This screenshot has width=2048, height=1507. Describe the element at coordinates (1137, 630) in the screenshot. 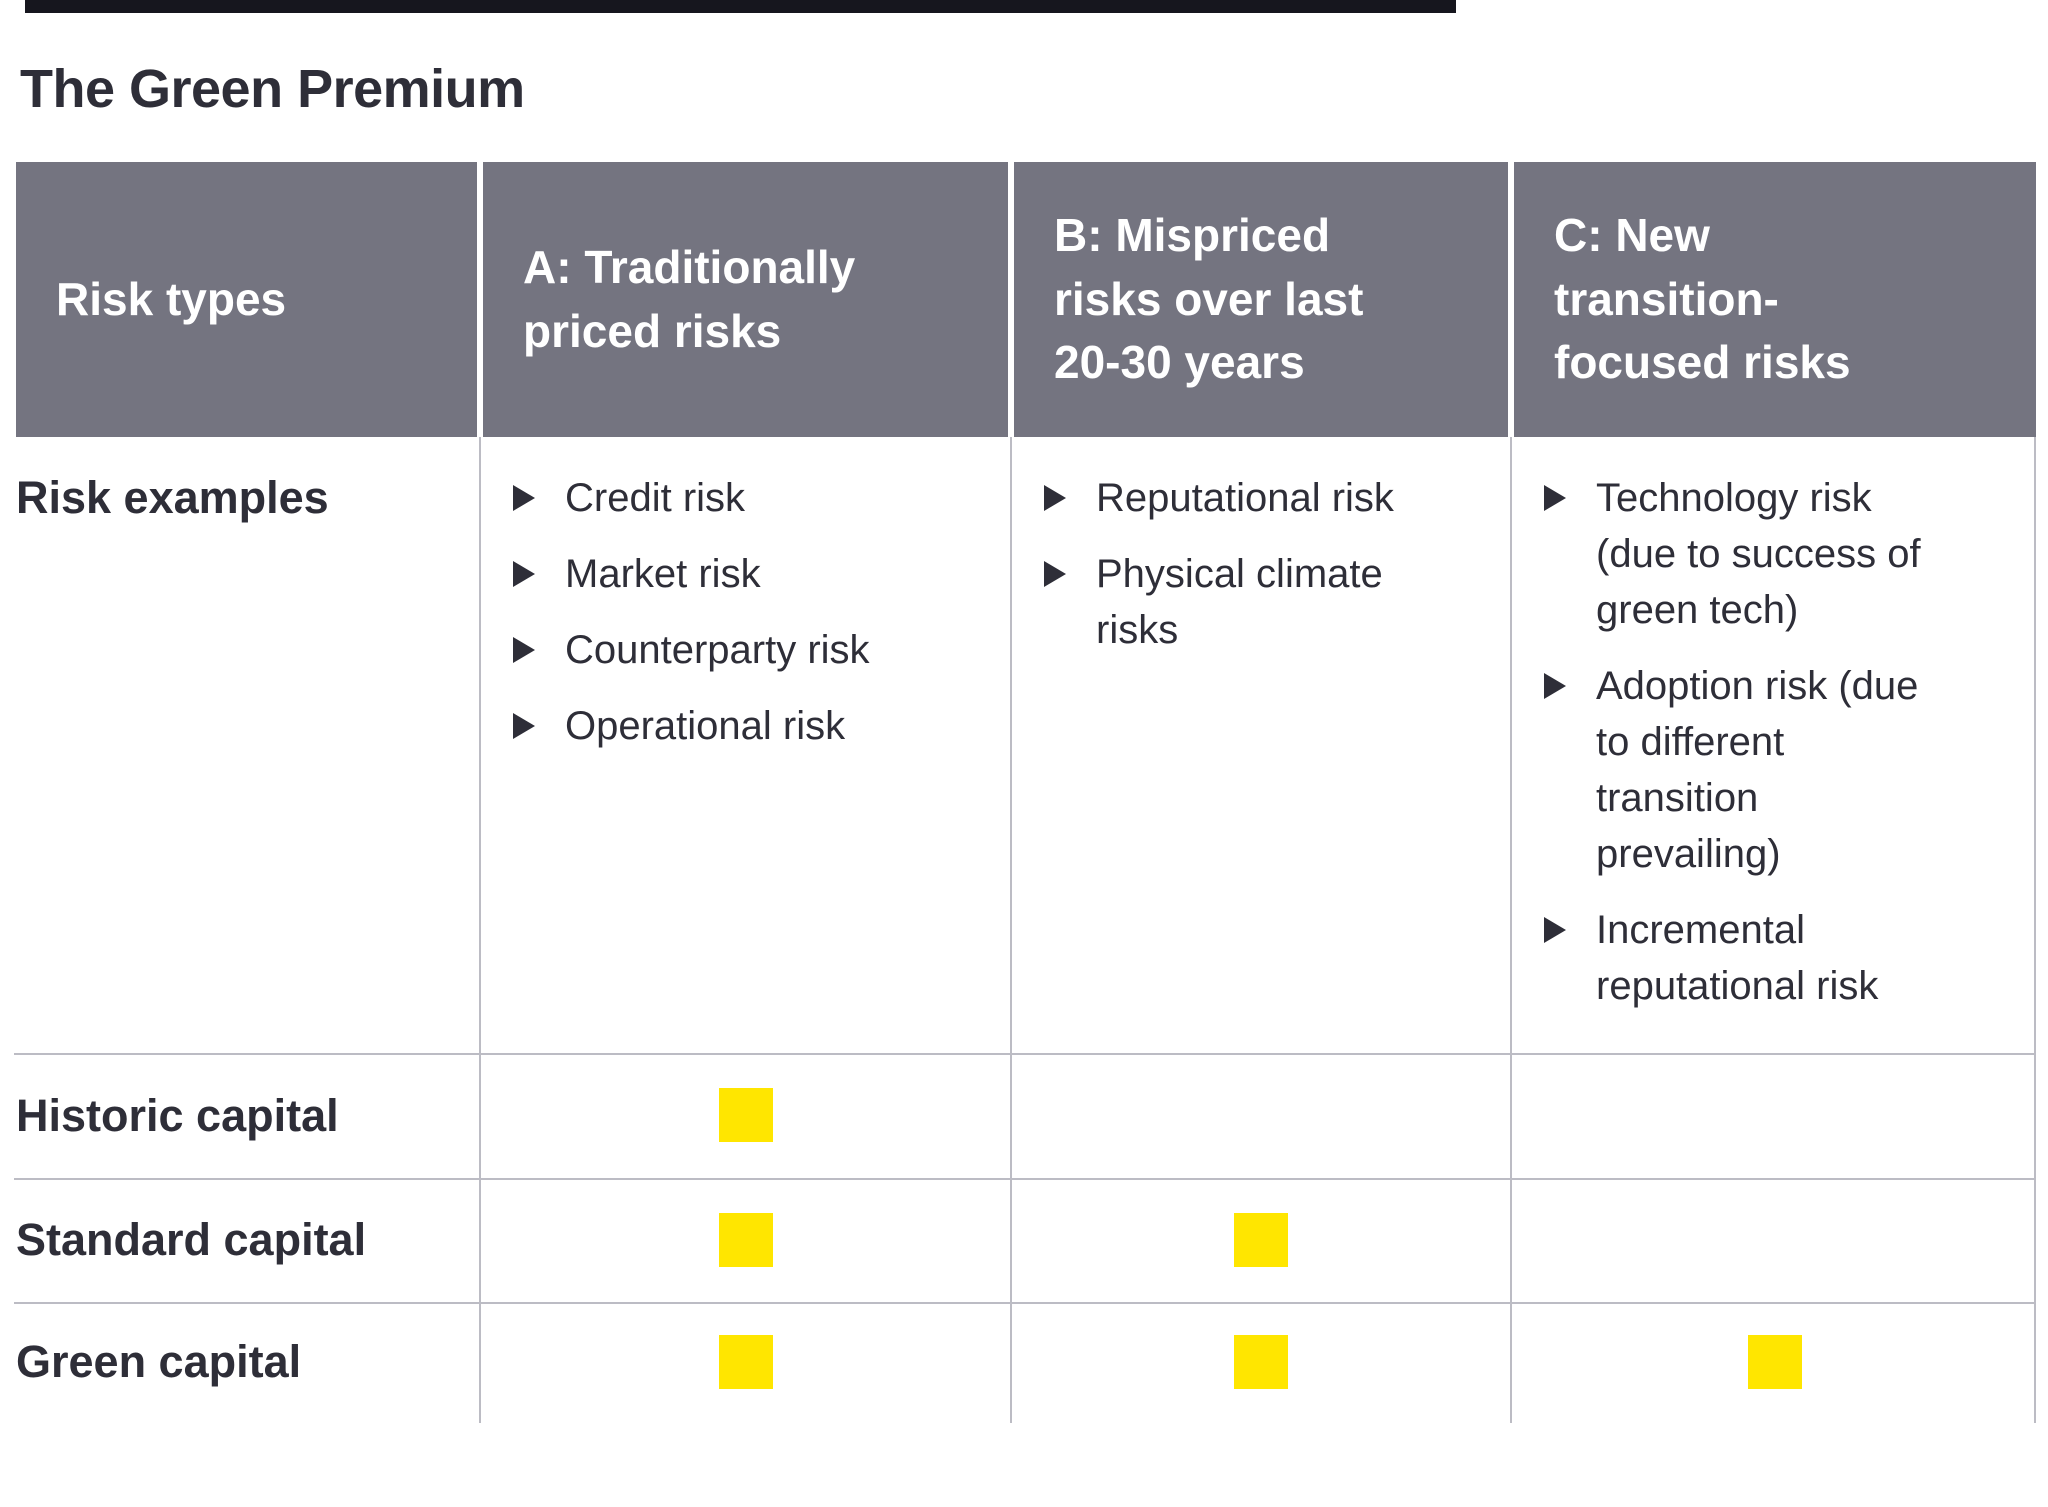

I see `list-item-text: risks` at that location.